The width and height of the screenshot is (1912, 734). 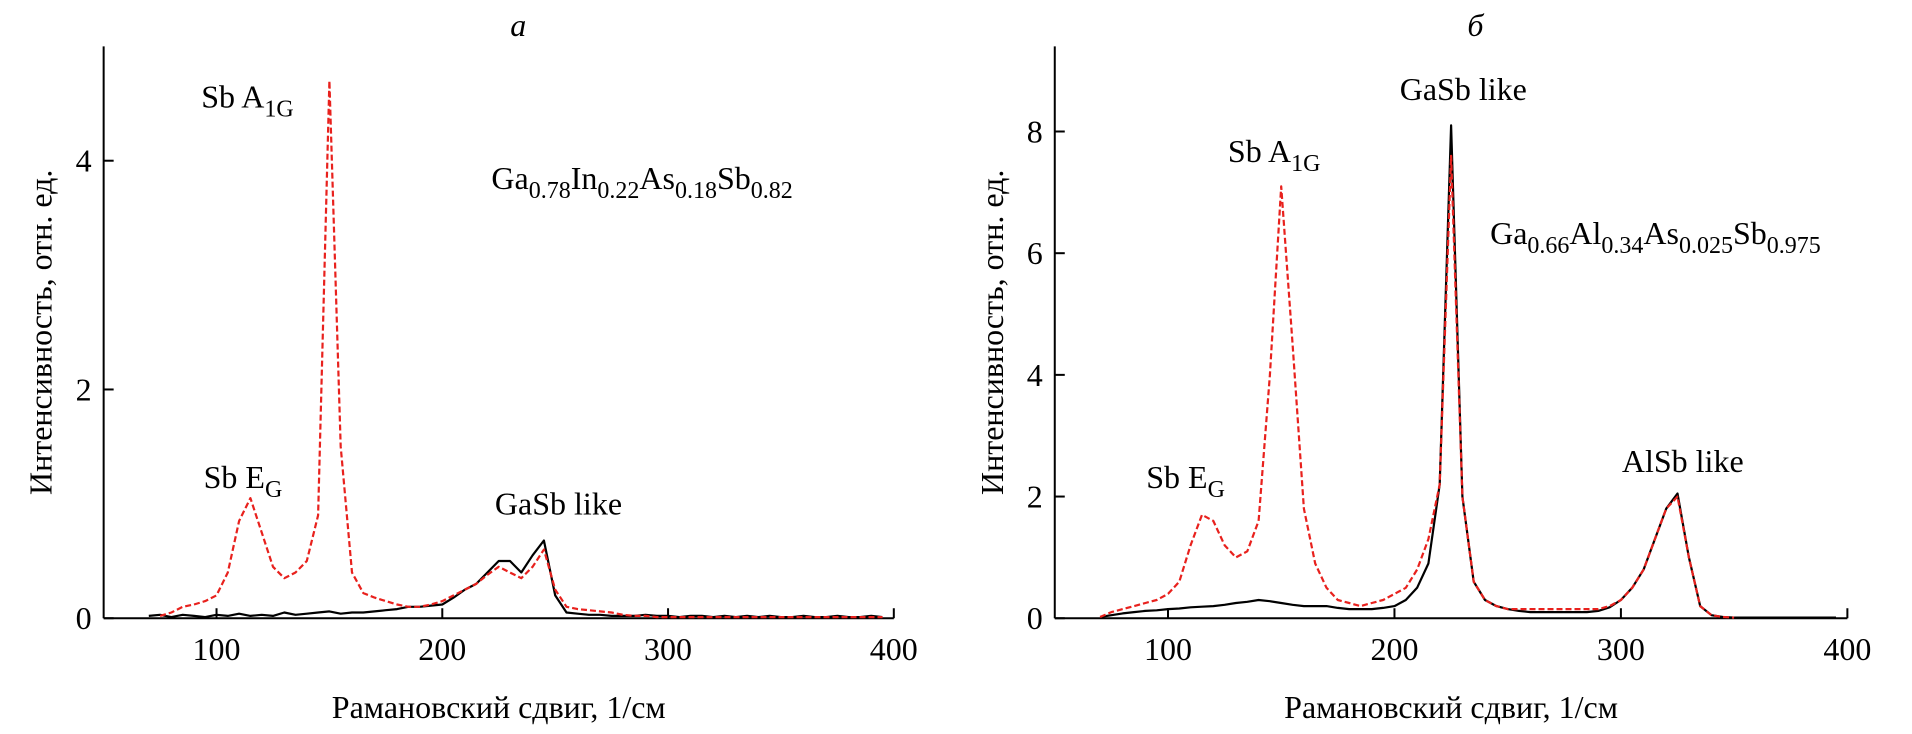 I want to click on annotation-subscript: 0.18, so click(x=696, y=191).